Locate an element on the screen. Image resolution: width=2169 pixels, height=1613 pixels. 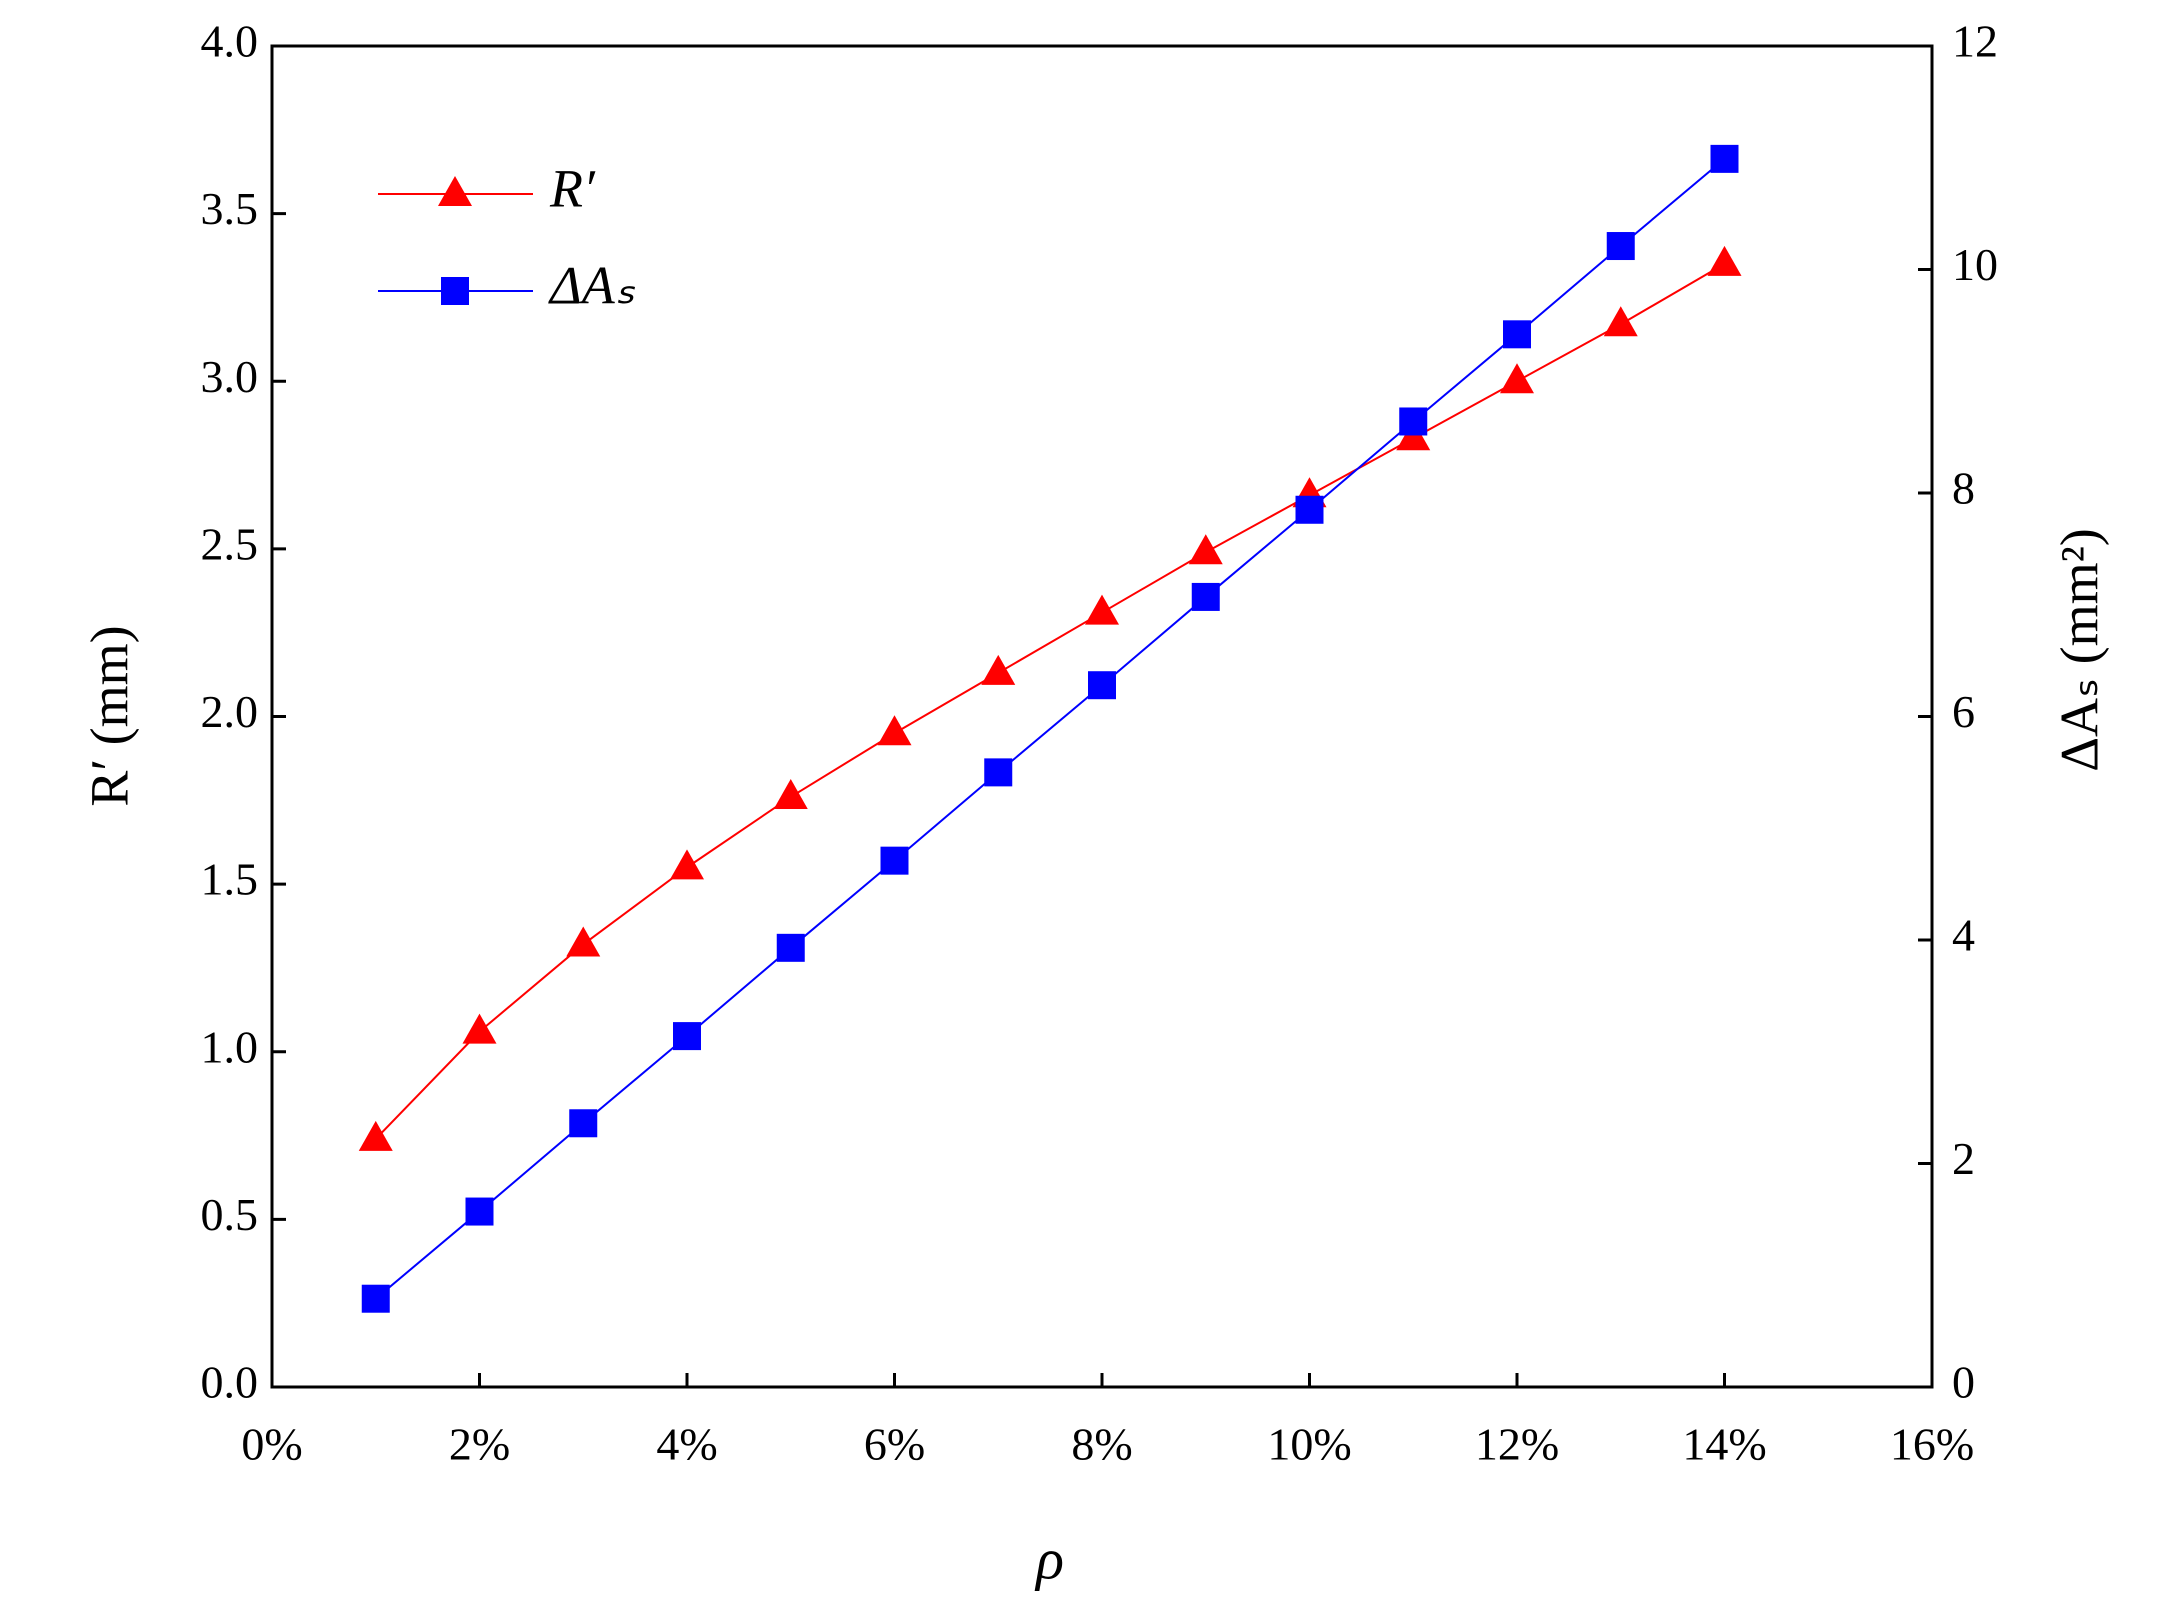
x-tick-label: 16% is located at coordinates (1932, 1444).